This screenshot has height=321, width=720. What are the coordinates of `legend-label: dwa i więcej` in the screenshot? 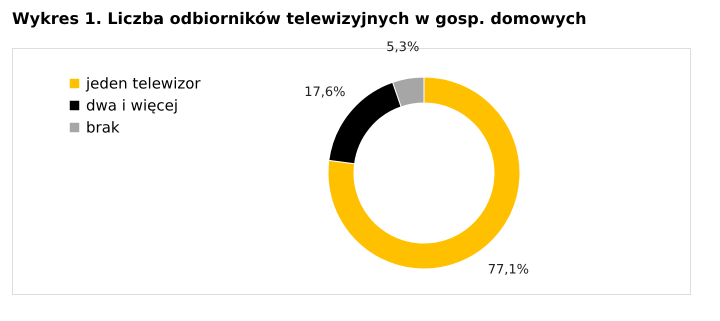 It's located at (132, 105).